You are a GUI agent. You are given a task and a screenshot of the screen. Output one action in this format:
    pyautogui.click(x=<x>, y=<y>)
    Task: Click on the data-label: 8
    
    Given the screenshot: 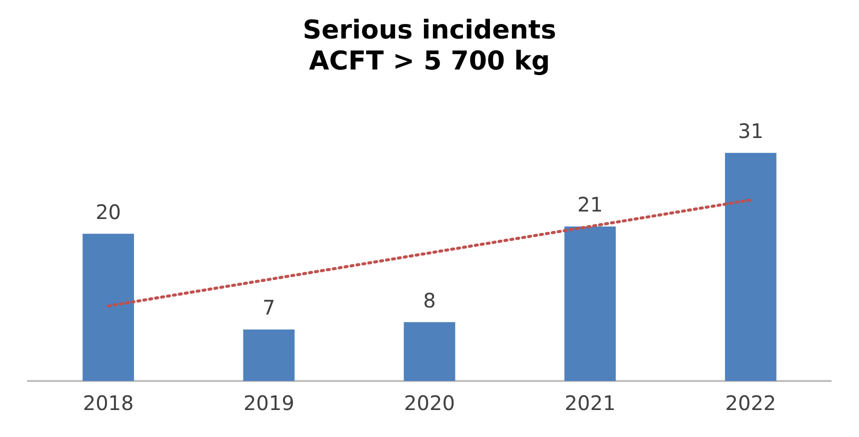 What is the action you would take?
    pyautogui.click(x=429, y=300)
    